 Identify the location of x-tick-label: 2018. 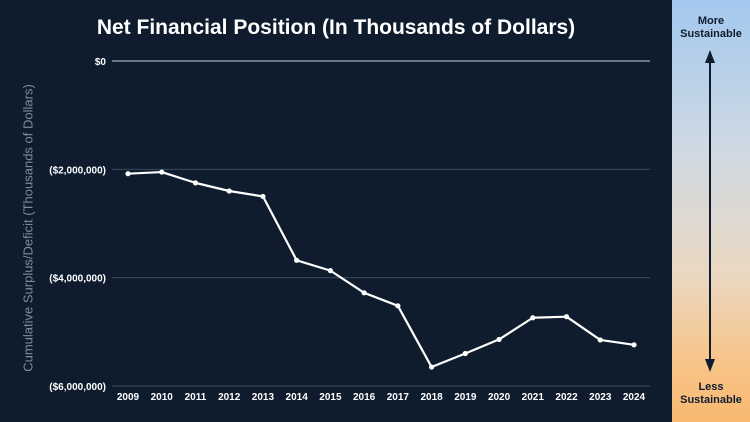
(431, 397).